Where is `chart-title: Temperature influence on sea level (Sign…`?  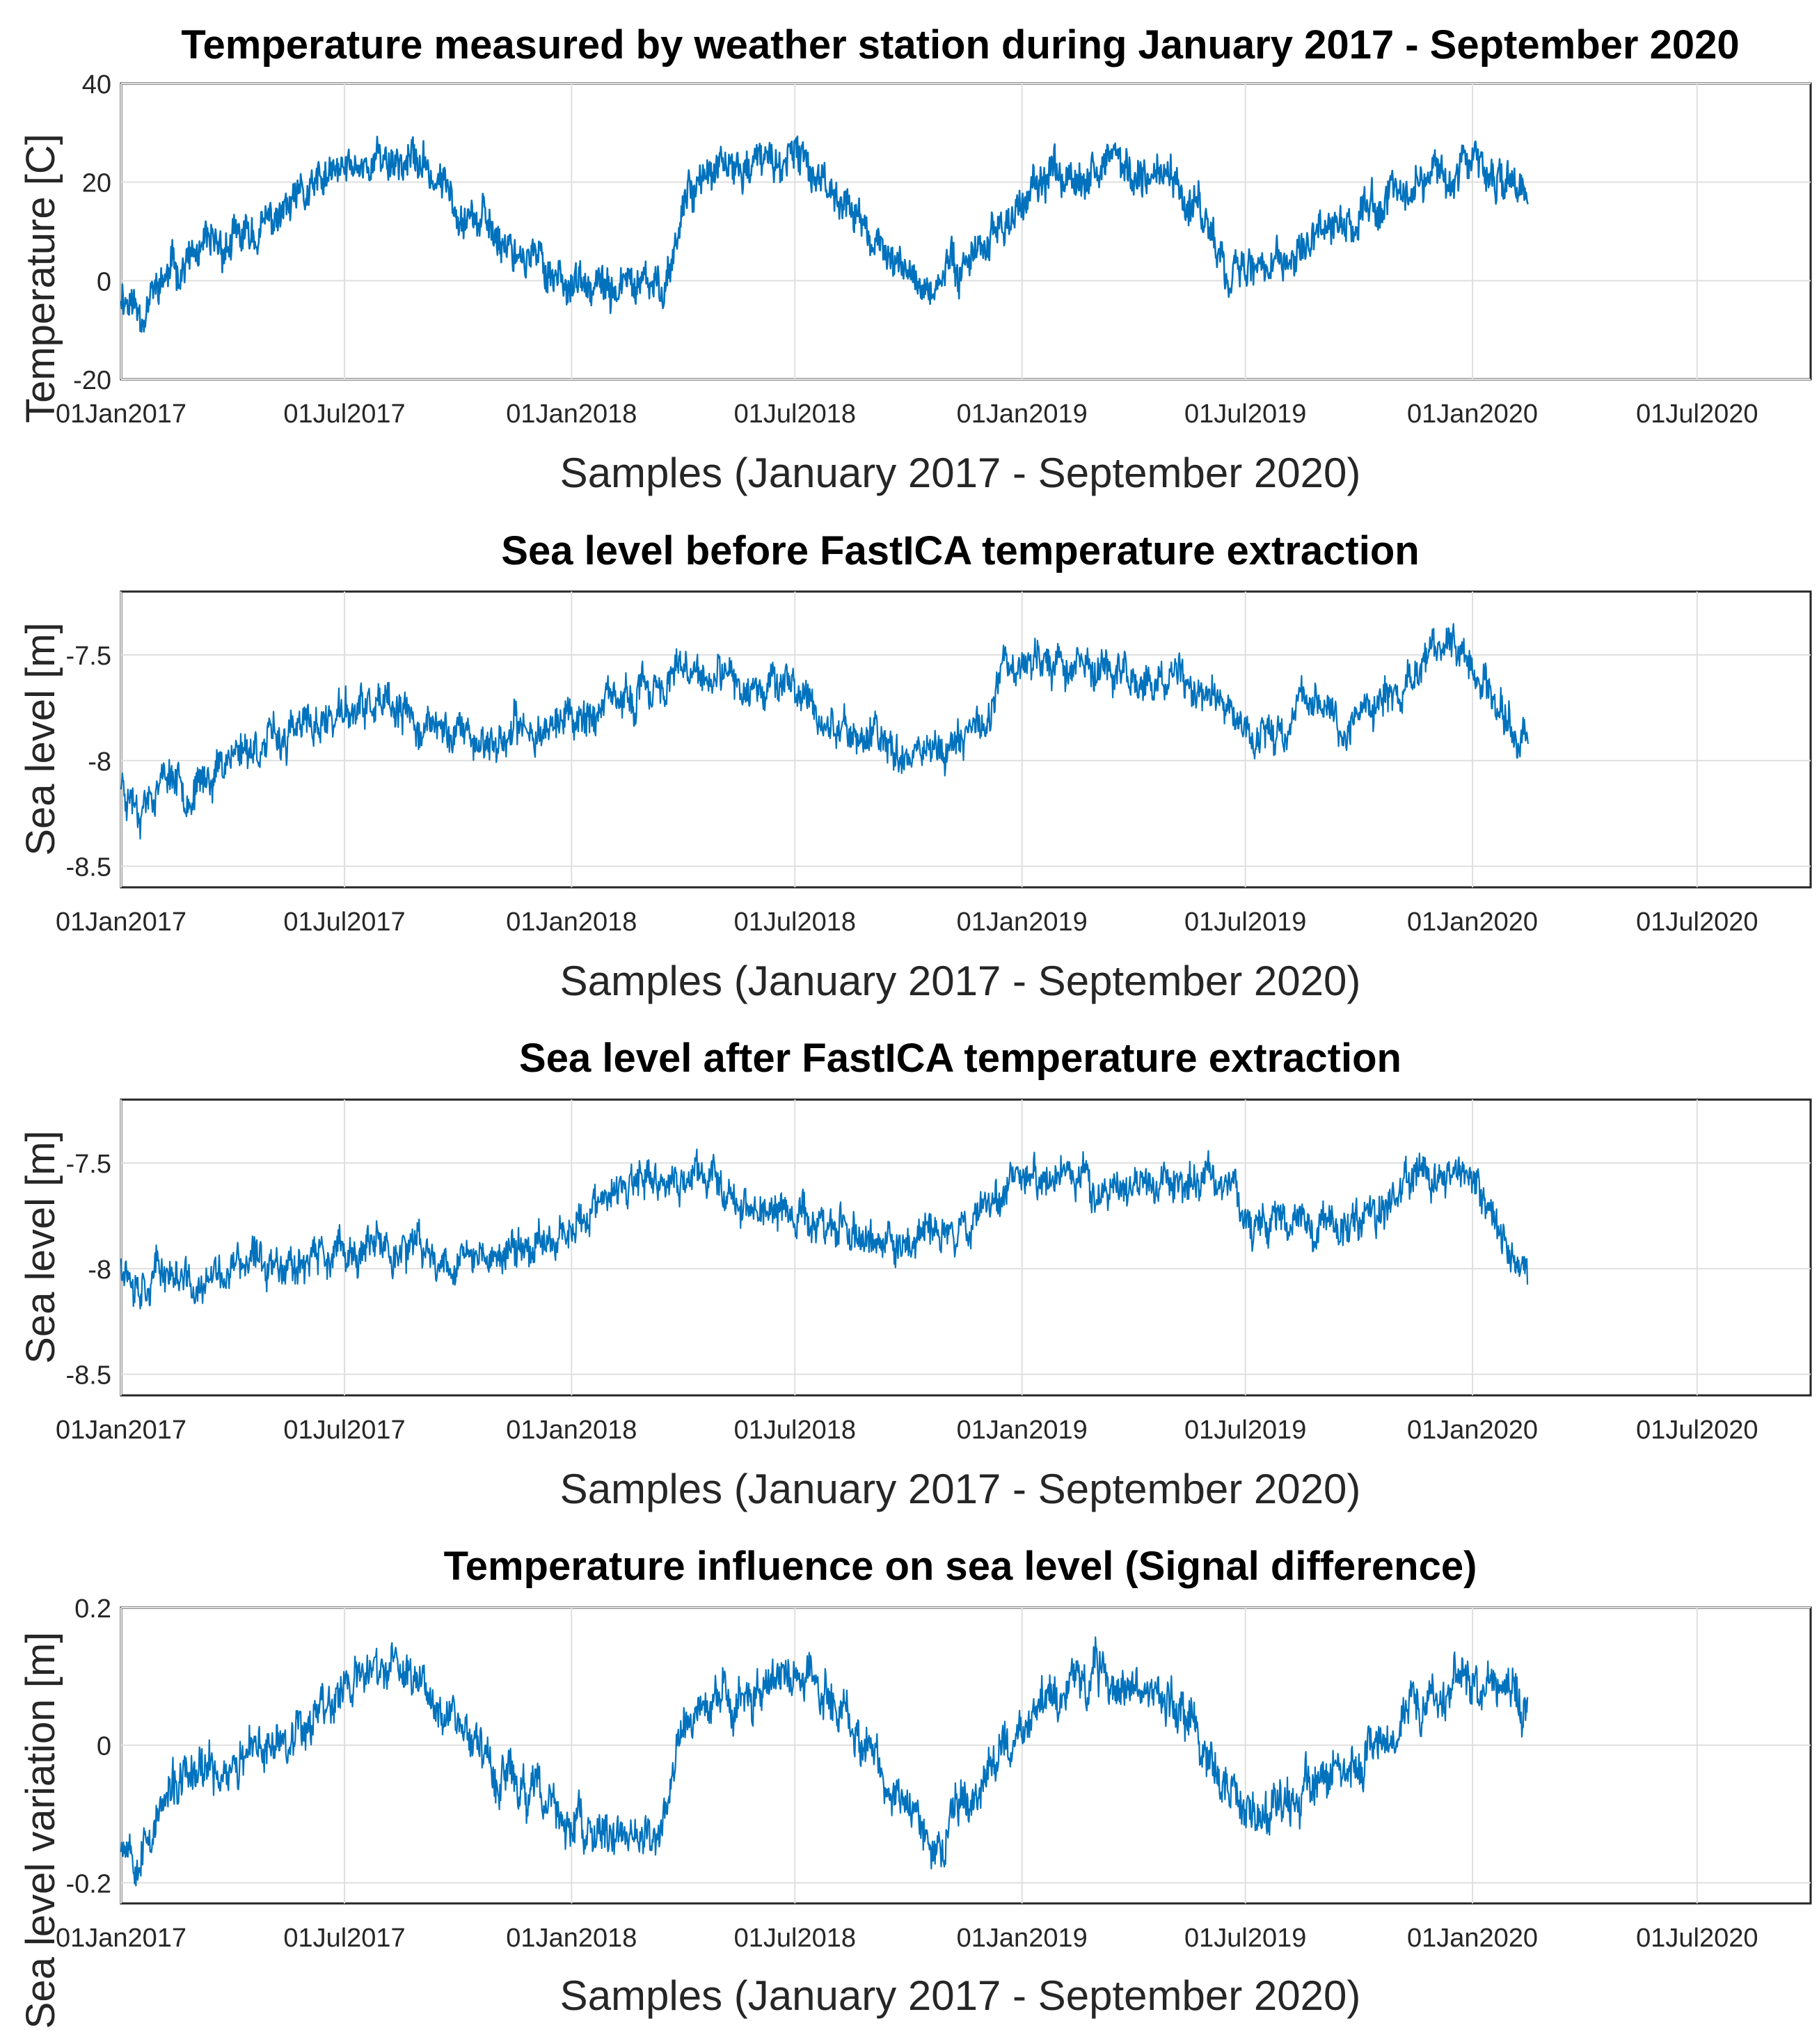 chart-title: Temperature influence on sea level (Sign… is located at coordinates (960, 1566).